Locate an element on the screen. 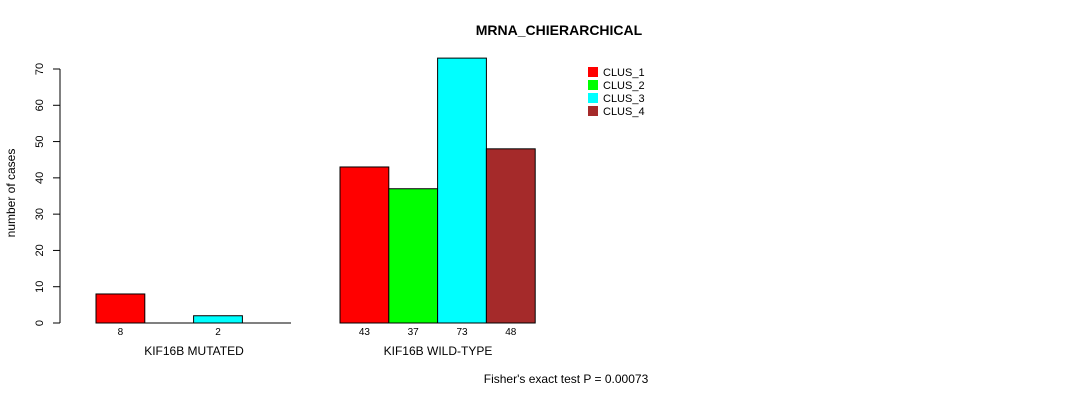 The height and width of the screenshot is (400, 1090). y-tick-label: 30 is located at coordinates (40, 214).